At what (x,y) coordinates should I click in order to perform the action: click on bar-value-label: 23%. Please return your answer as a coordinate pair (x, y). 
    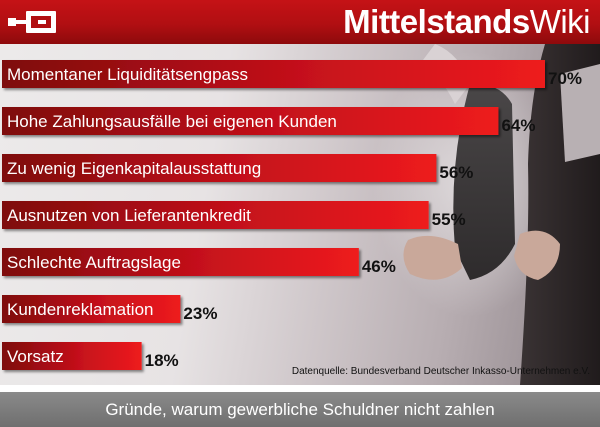
    Looking at the image, I should click on (200, 313).